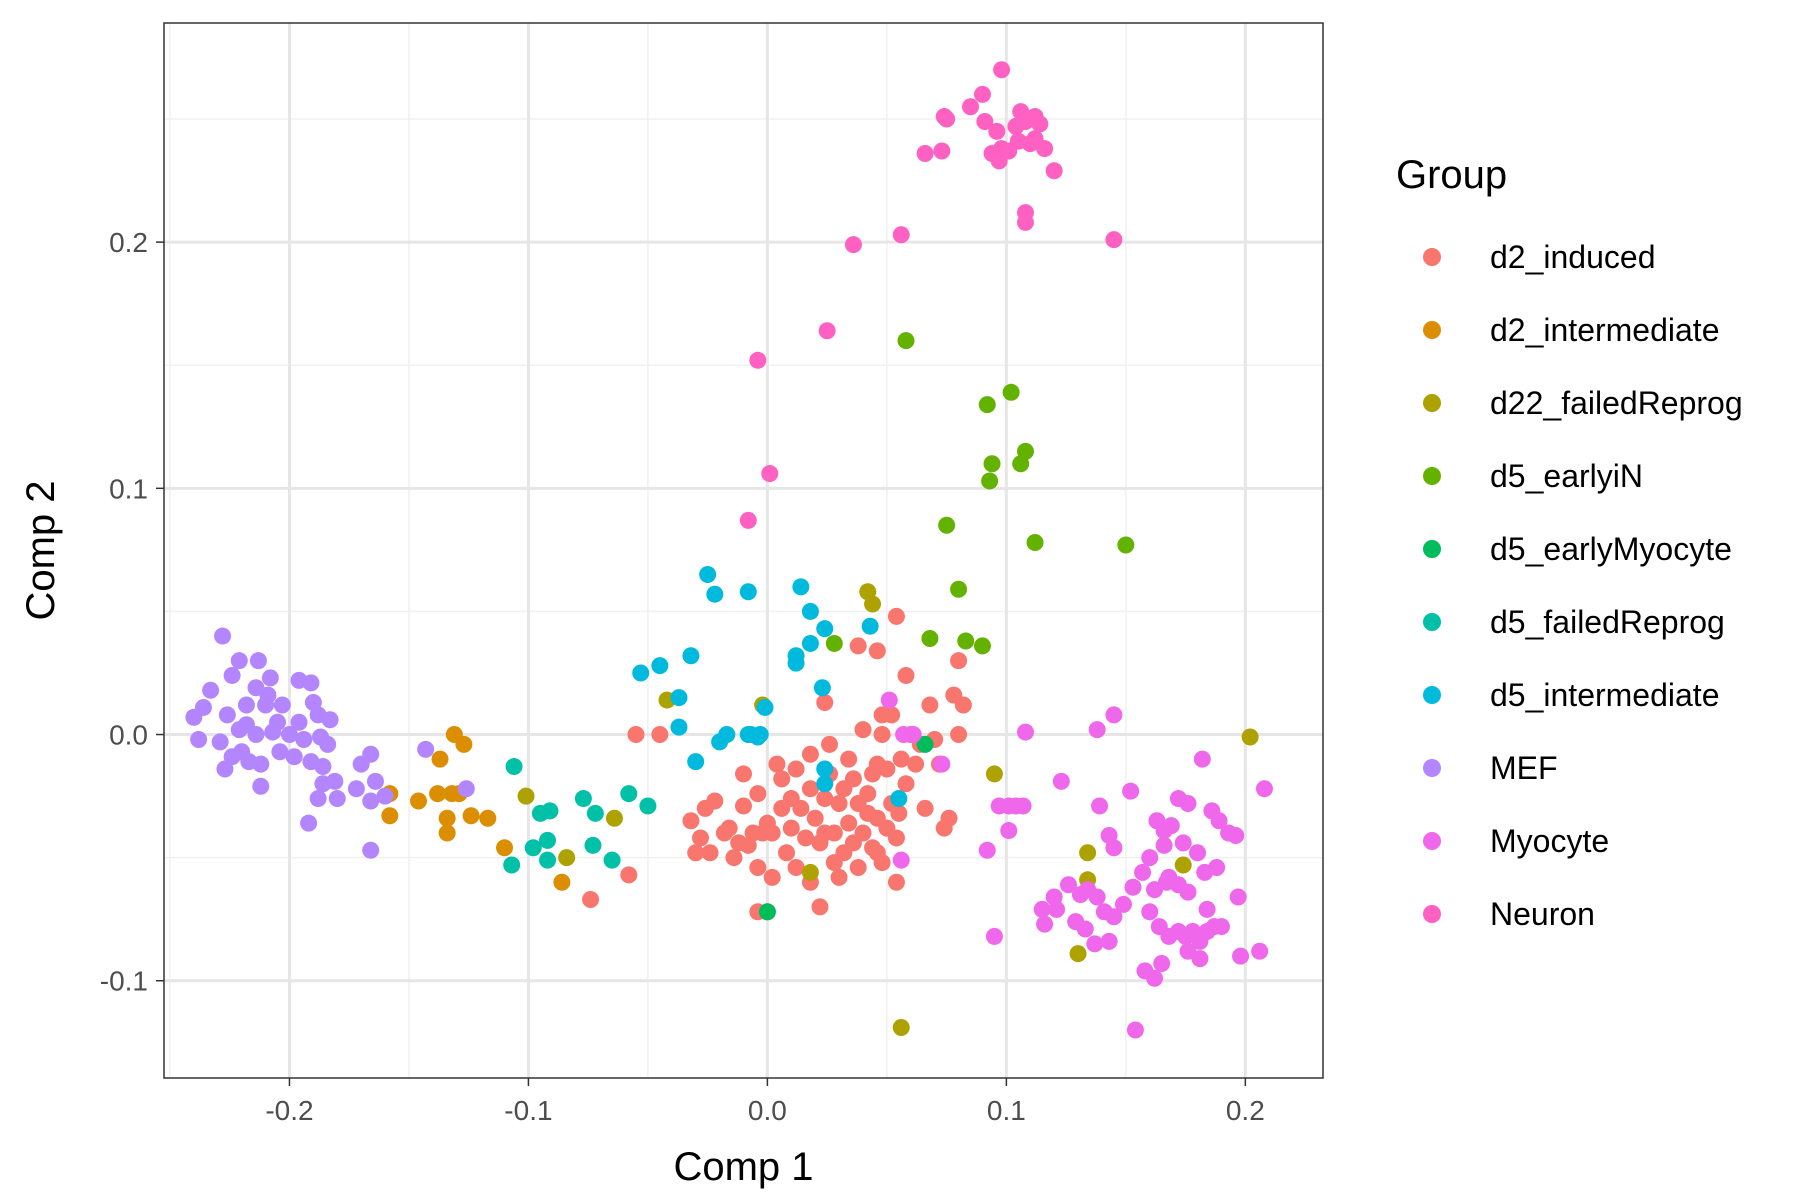 The width and height of the screenshot is (1800, 1200). Describe the element at coordinates (128, 488) in the screenshot. I see `y-tick-label: 0.1` at that location.